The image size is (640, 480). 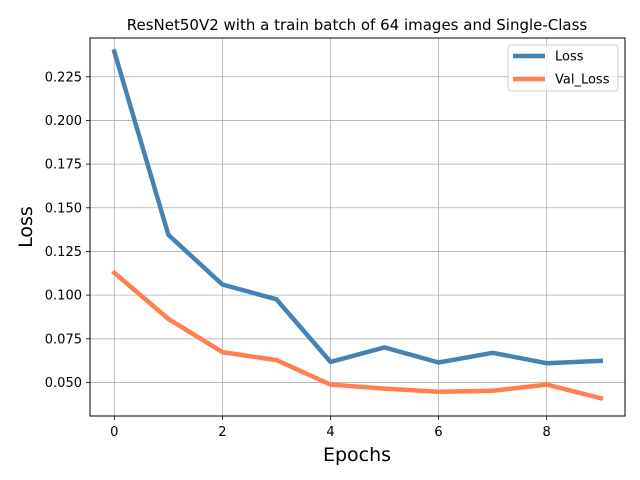 I want to click on y-tick-label: 0.125, so click(x=63, y=252).